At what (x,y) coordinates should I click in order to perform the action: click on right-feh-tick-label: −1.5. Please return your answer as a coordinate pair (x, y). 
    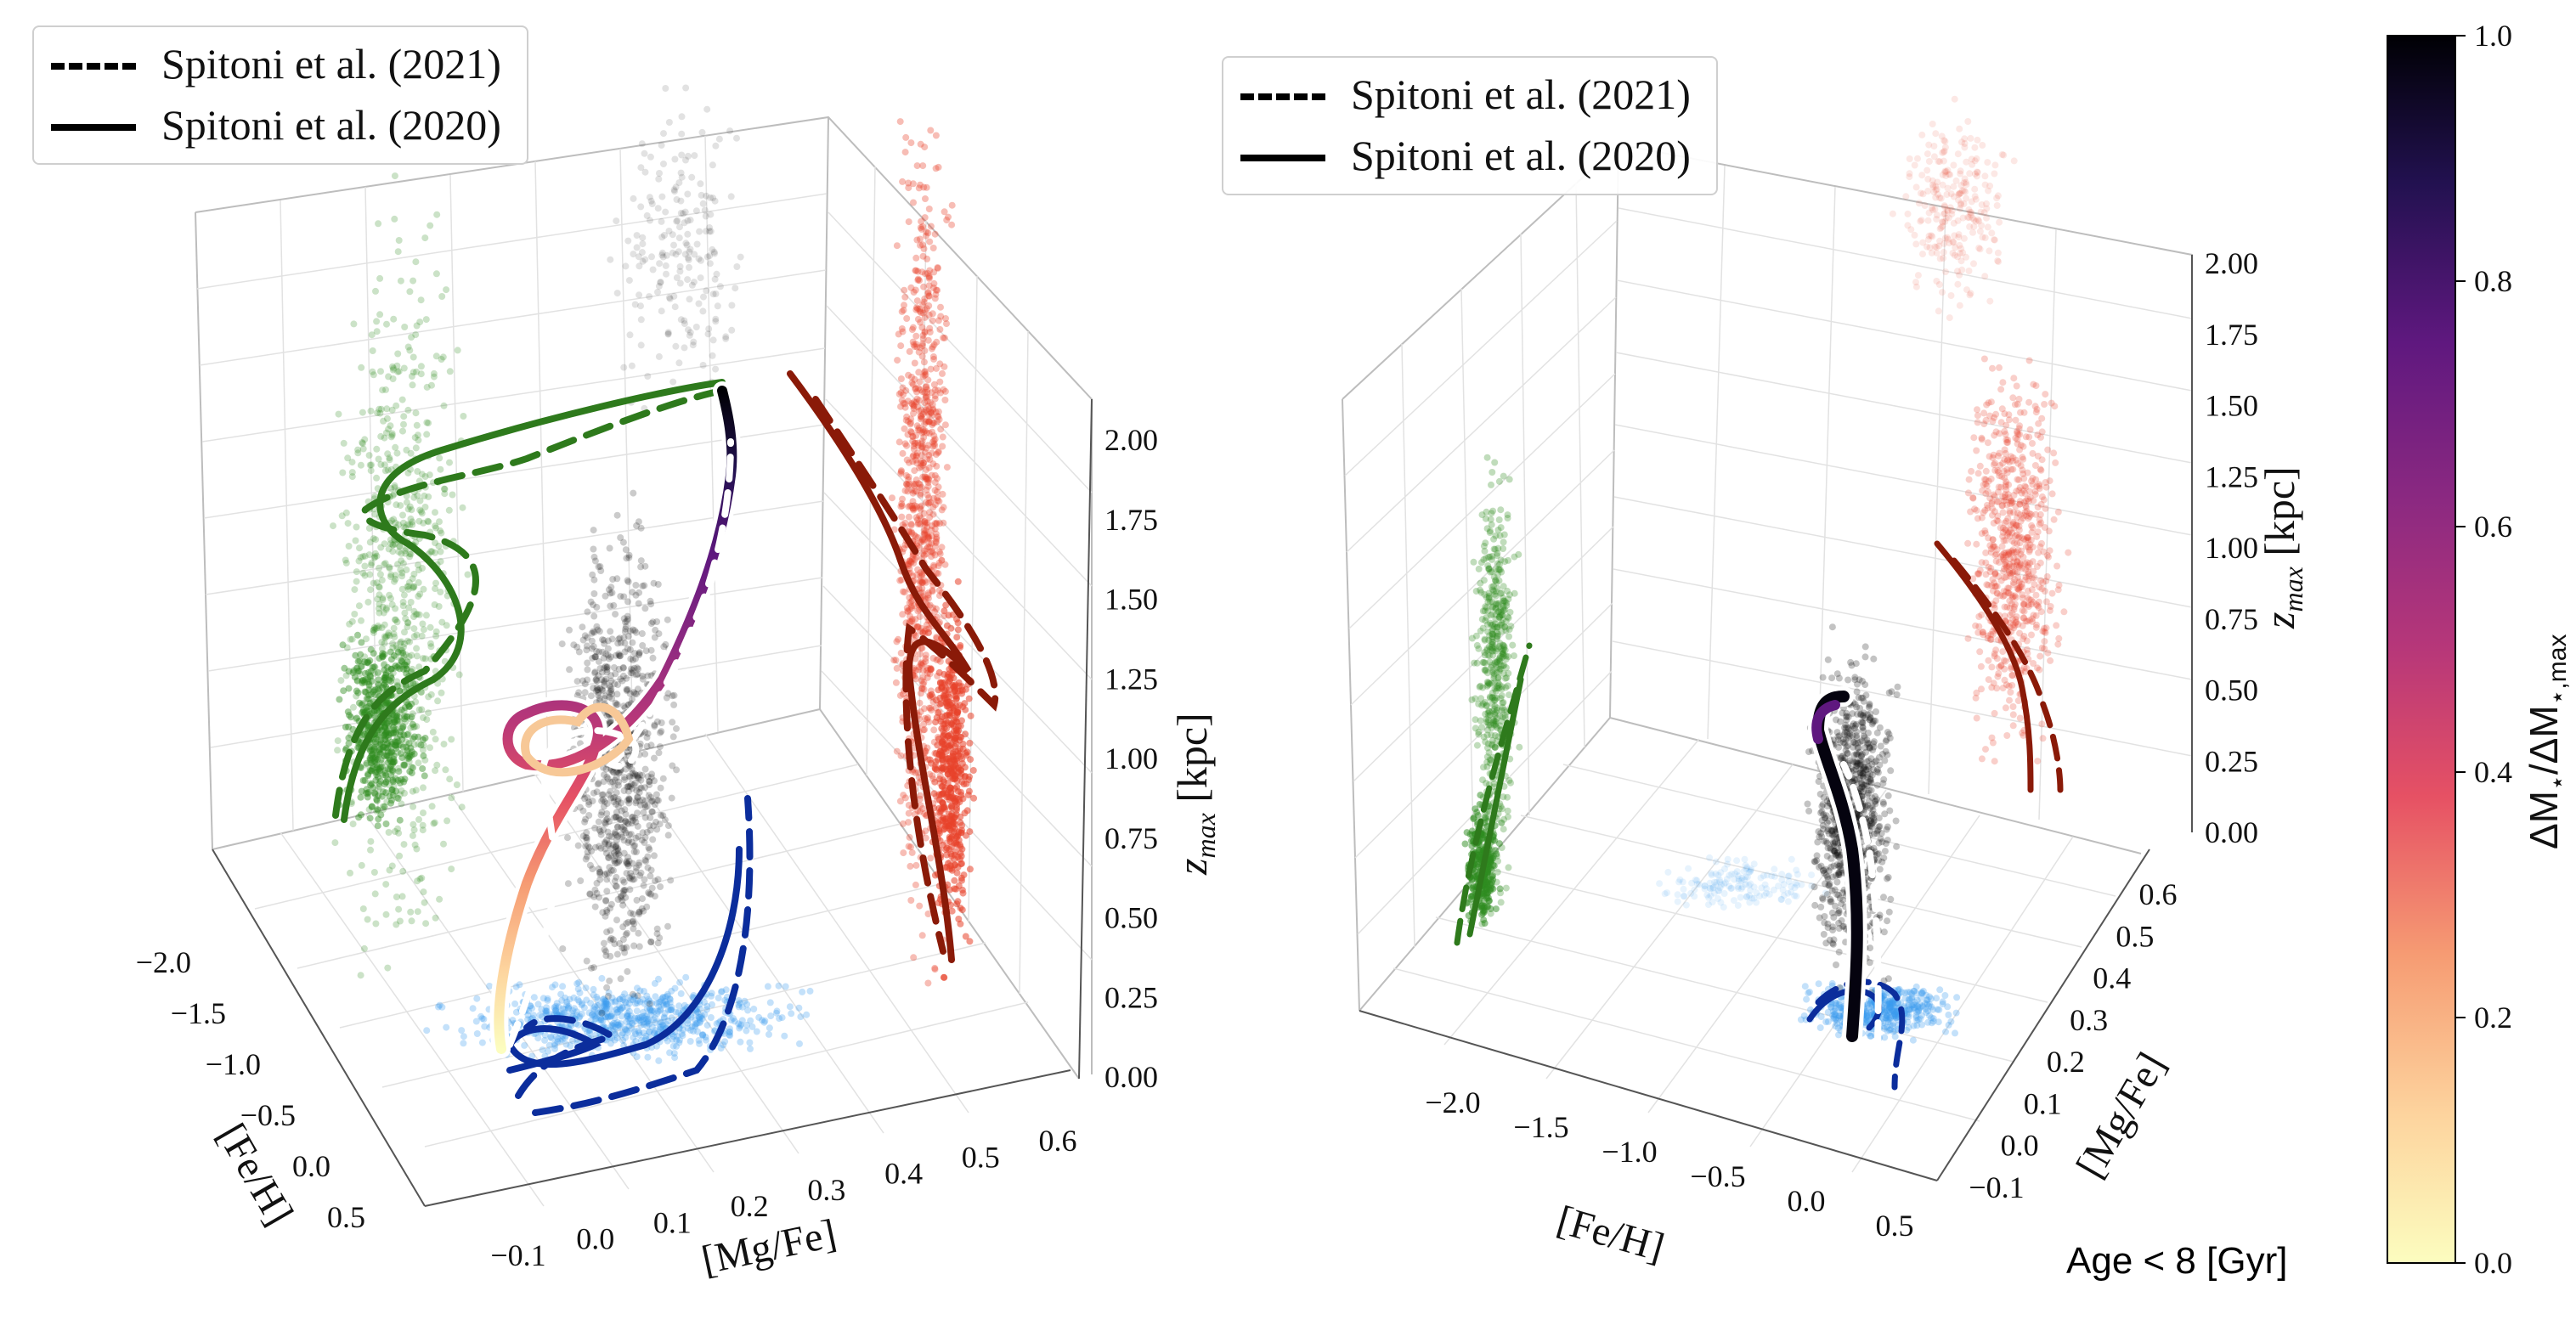
    Looking at the image, I should click on (1540, 1127).